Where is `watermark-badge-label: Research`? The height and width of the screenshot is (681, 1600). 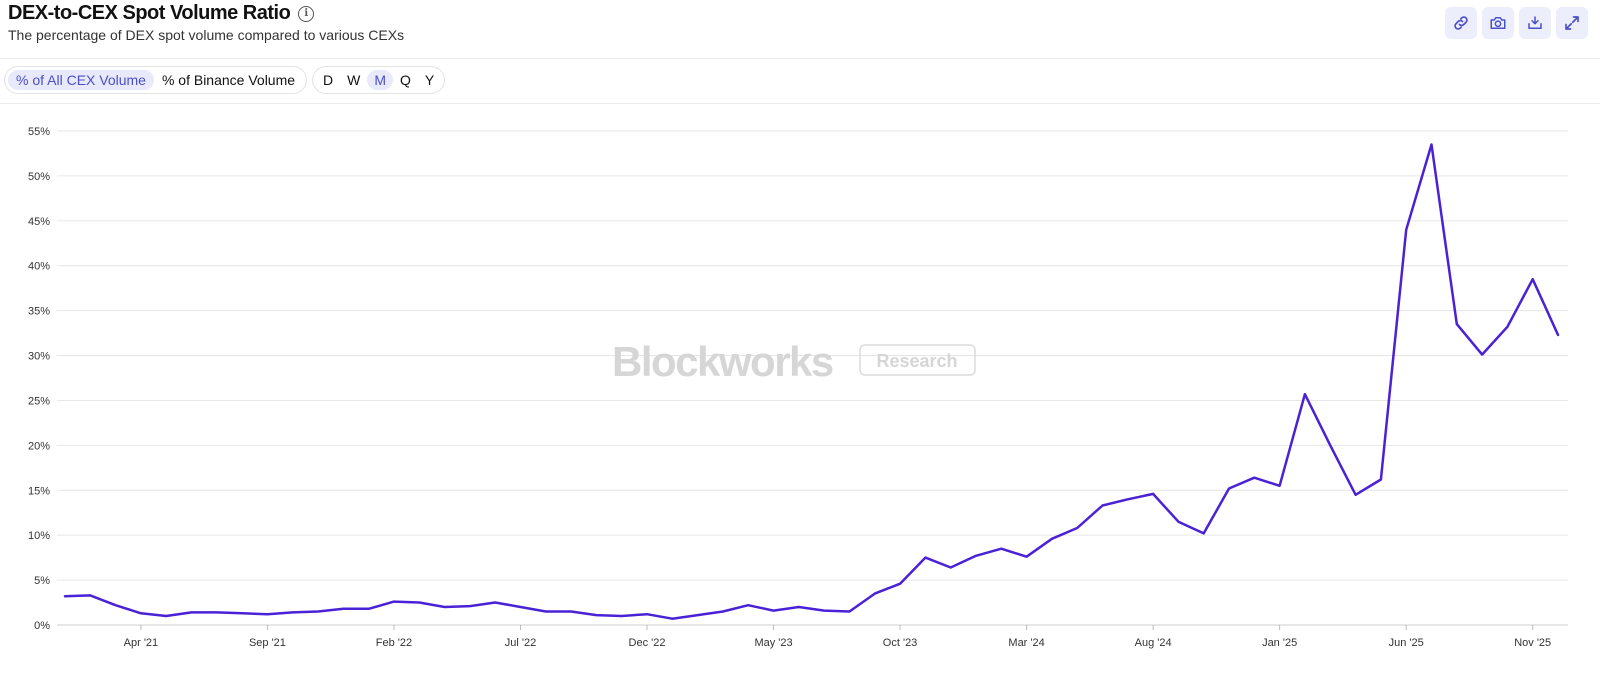
watermark-badge-label: Research is located at coordinates (916, 361).